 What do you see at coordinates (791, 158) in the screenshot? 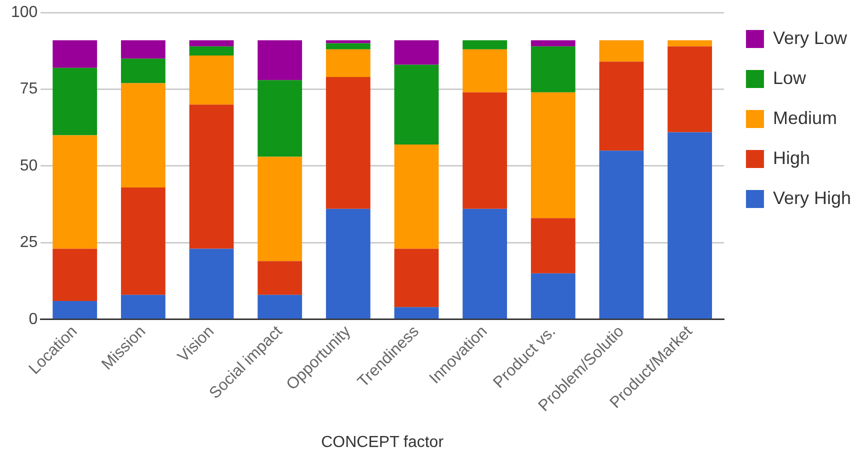
I see `legend-label: High` at bounding box center [791, 158].